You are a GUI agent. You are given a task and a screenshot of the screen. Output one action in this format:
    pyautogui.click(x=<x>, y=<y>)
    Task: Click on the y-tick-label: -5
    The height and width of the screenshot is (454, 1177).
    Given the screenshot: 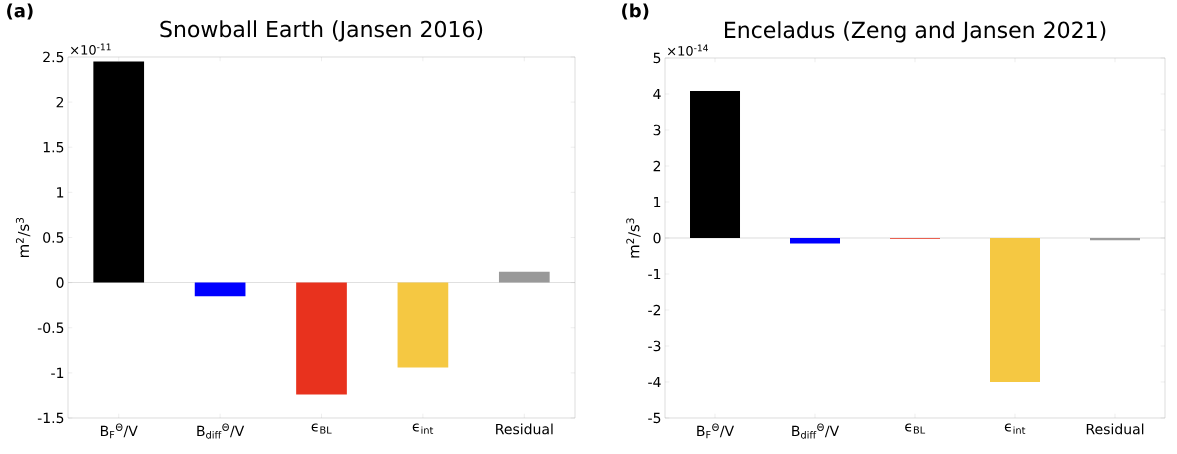 What is the action you would take?
    pyautogui.click(x=654, y=418)
    